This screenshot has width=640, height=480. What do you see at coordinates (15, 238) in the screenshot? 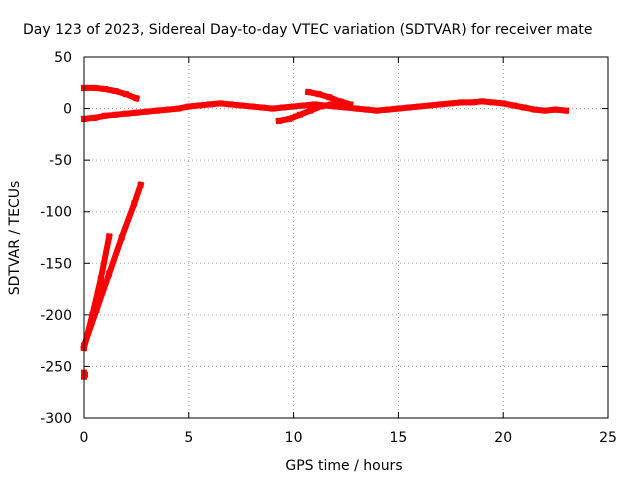
I see `y-axis-label: SDTVAR / TECUs` at bounding box center [15, 238].